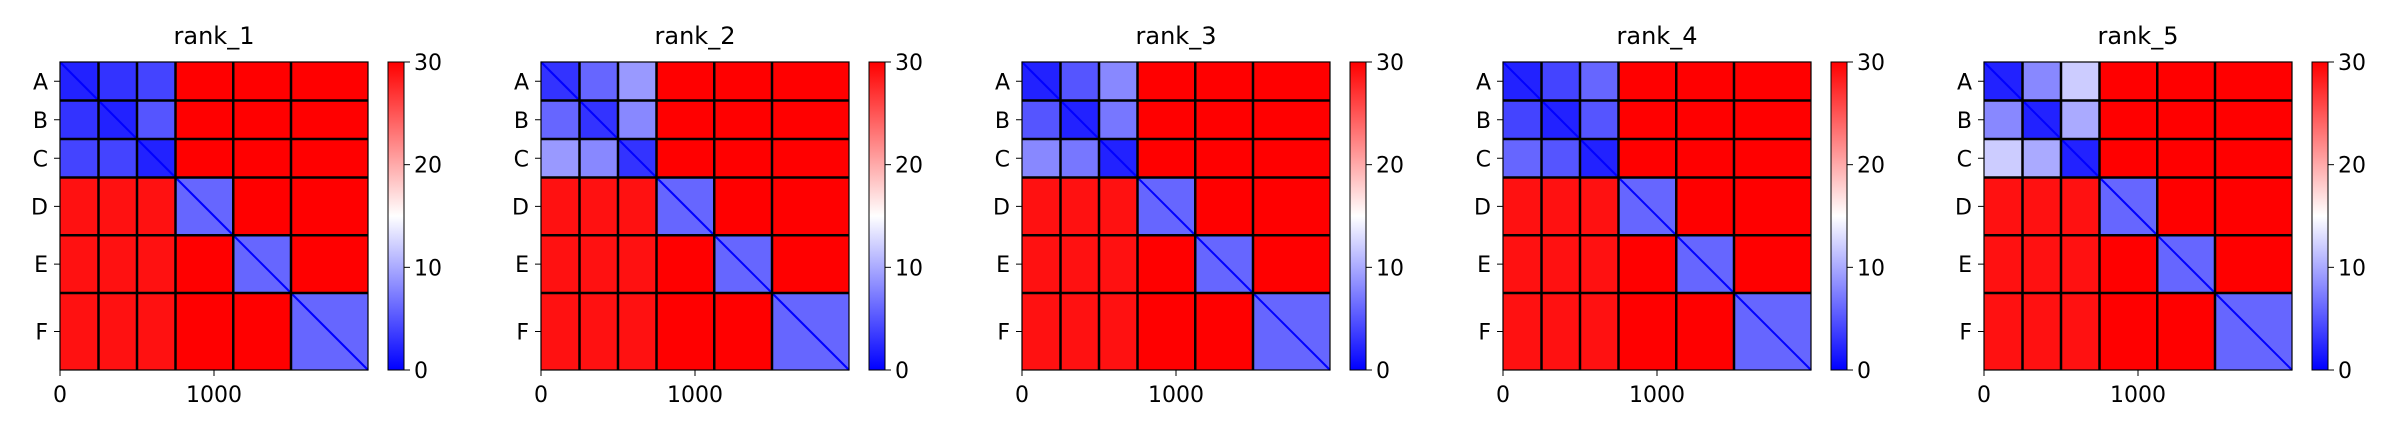  What do you see at coordinates (214, 36) in the screenshot?
I see `panel-title: rank_1` at bounding box center [214, 36].